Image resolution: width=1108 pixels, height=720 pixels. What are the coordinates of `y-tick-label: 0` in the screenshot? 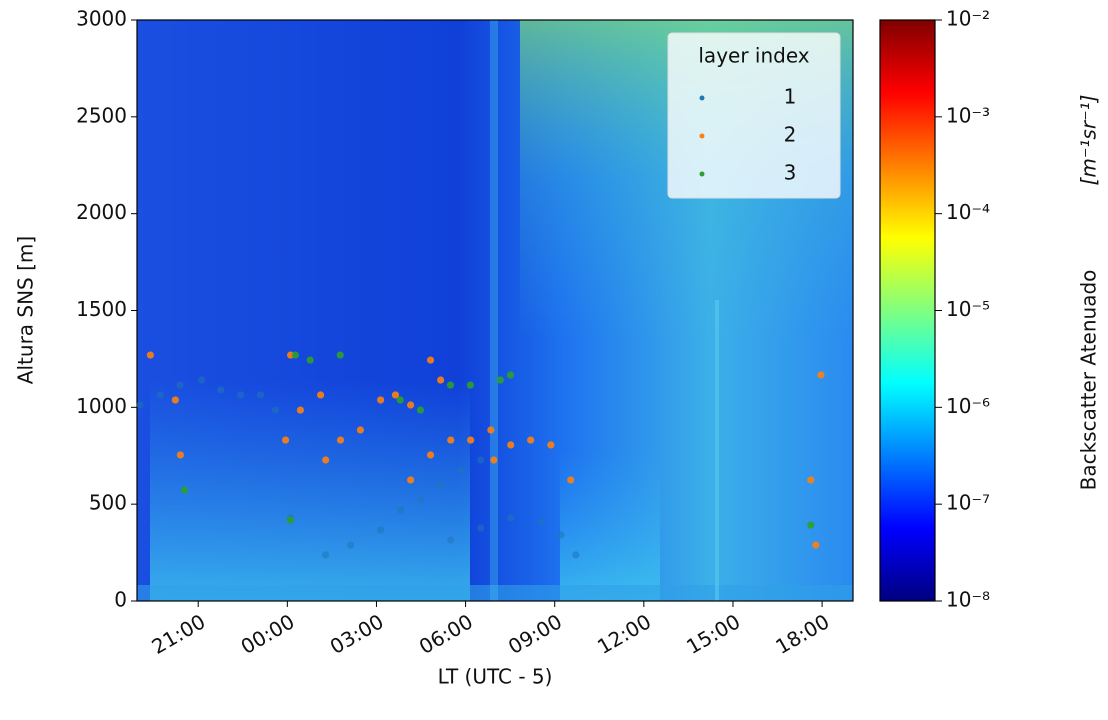 It's located at (120, 600).